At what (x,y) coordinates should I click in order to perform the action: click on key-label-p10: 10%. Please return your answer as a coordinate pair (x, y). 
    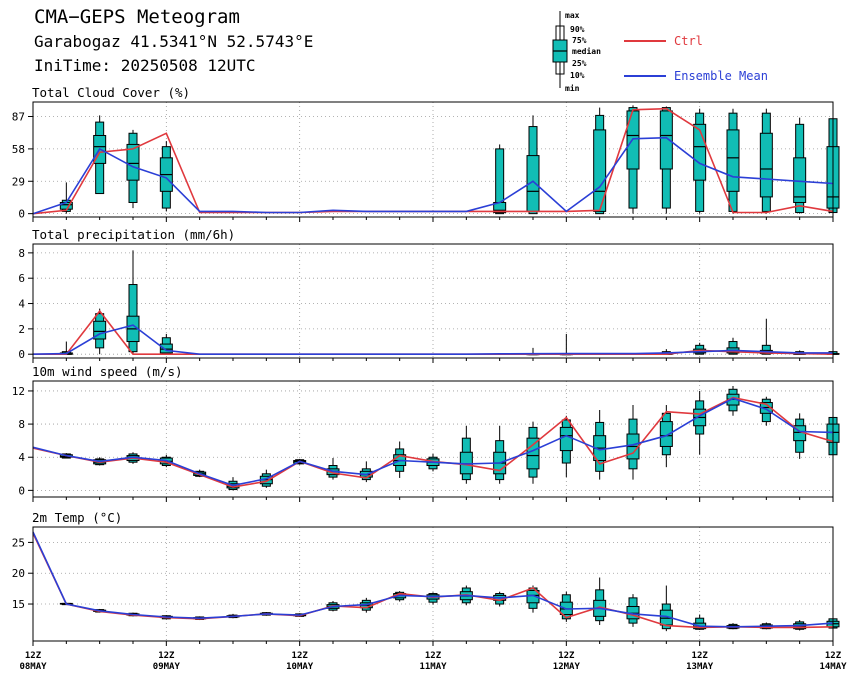
    Looking at the image, I should click on (577, 75).